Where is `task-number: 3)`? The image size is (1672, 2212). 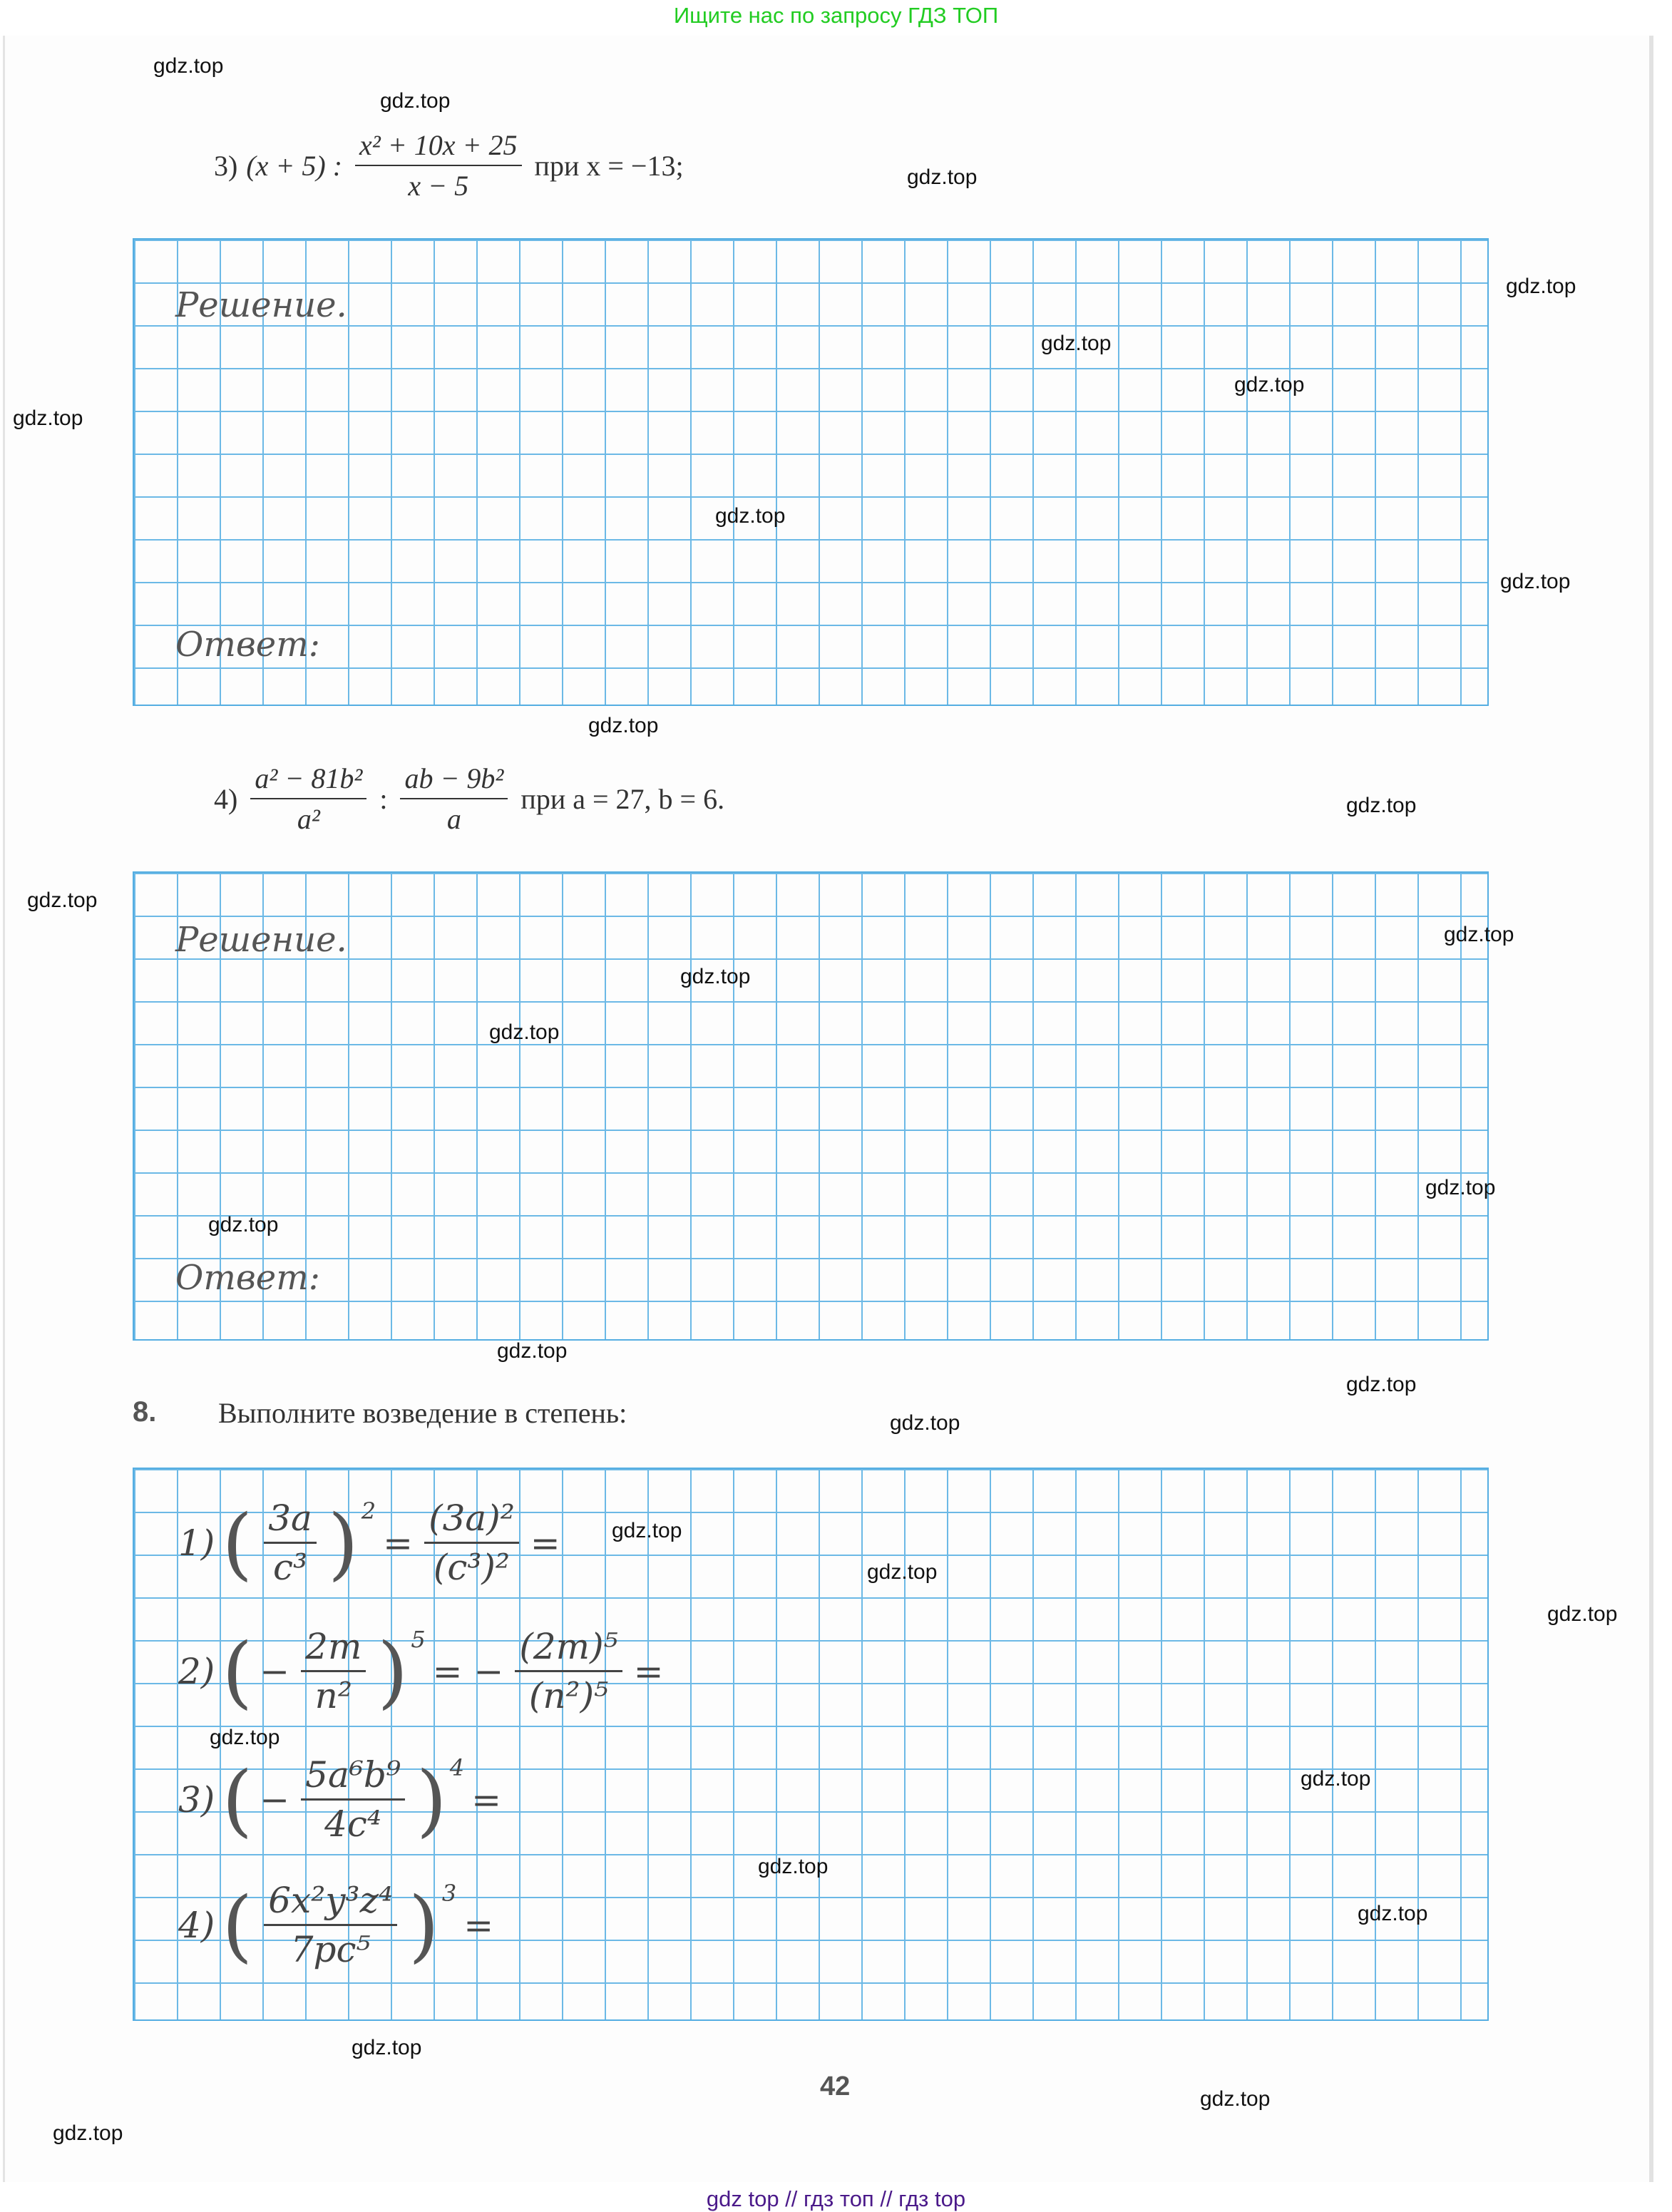
task-number: 3) is located at coordinates (226, 165).